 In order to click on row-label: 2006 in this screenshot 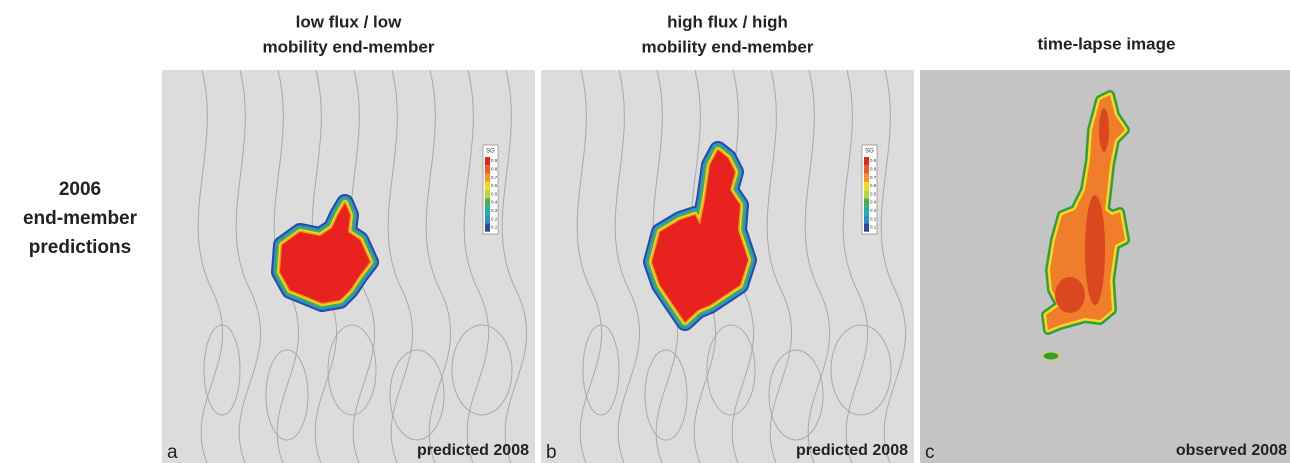, I will do `click(80, 189)`.